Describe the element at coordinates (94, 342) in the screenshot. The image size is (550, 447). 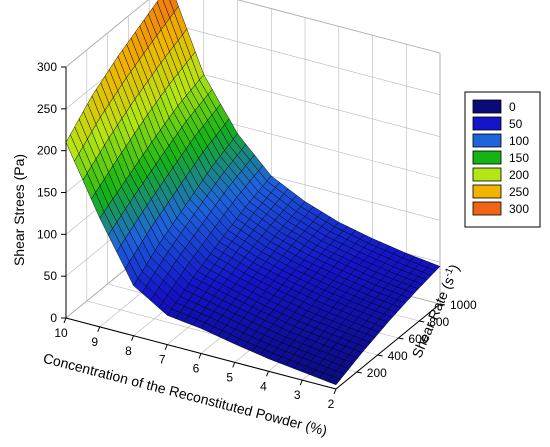
I see `x-tick-label: 9` at that location.